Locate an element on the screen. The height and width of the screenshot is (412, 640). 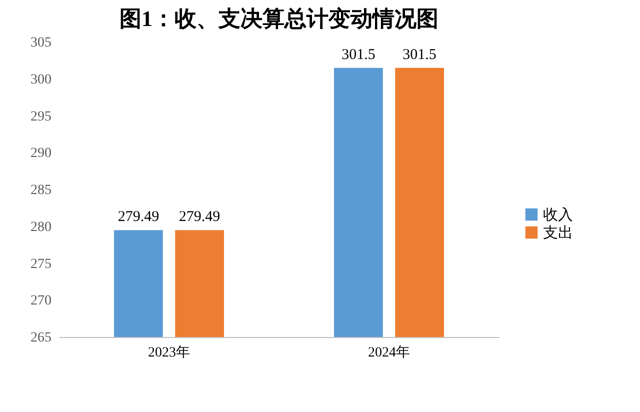
legend-label: 收入 is located at coordinates (558, 215).